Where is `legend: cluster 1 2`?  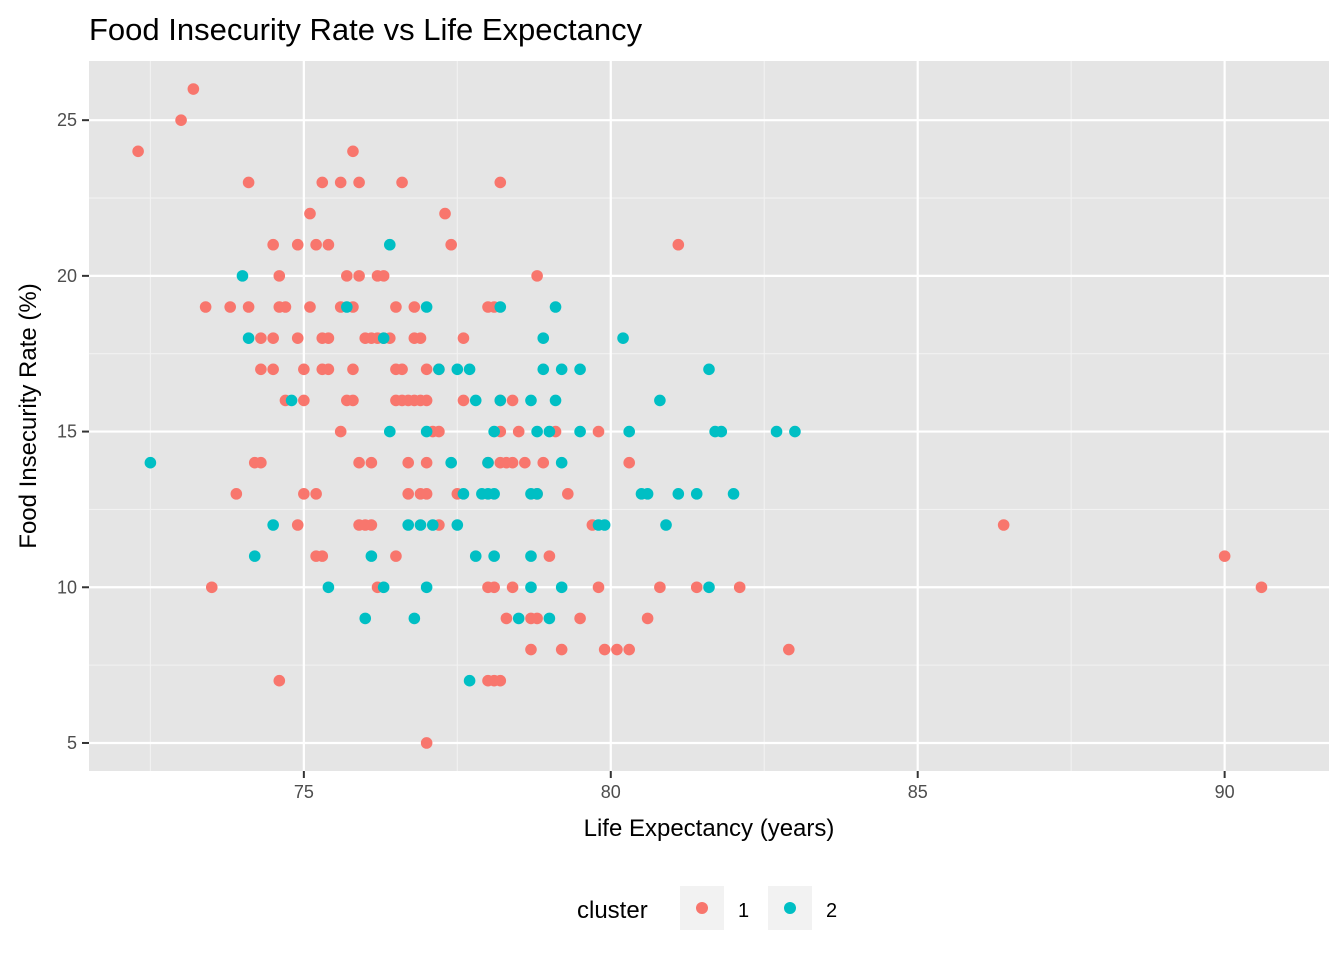
legend: cluster 1 2 is located at coordinates (707, 908).